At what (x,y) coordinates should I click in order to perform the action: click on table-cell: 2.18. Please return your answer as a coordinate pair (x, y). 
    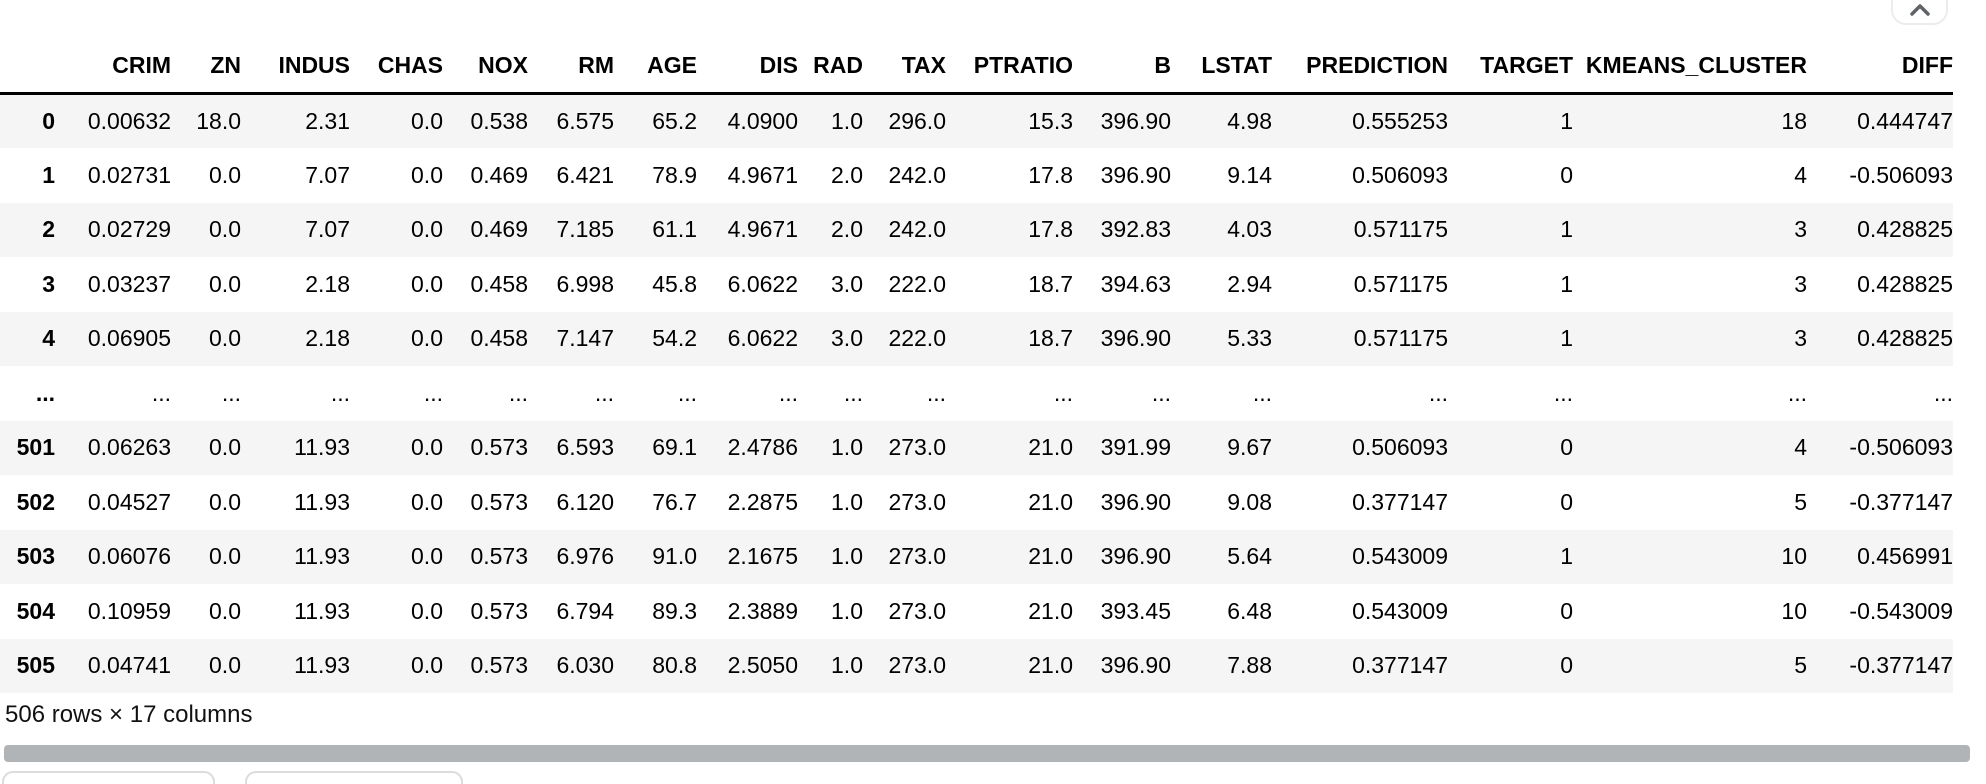
    Looking at the image, I should click on (327, 338).